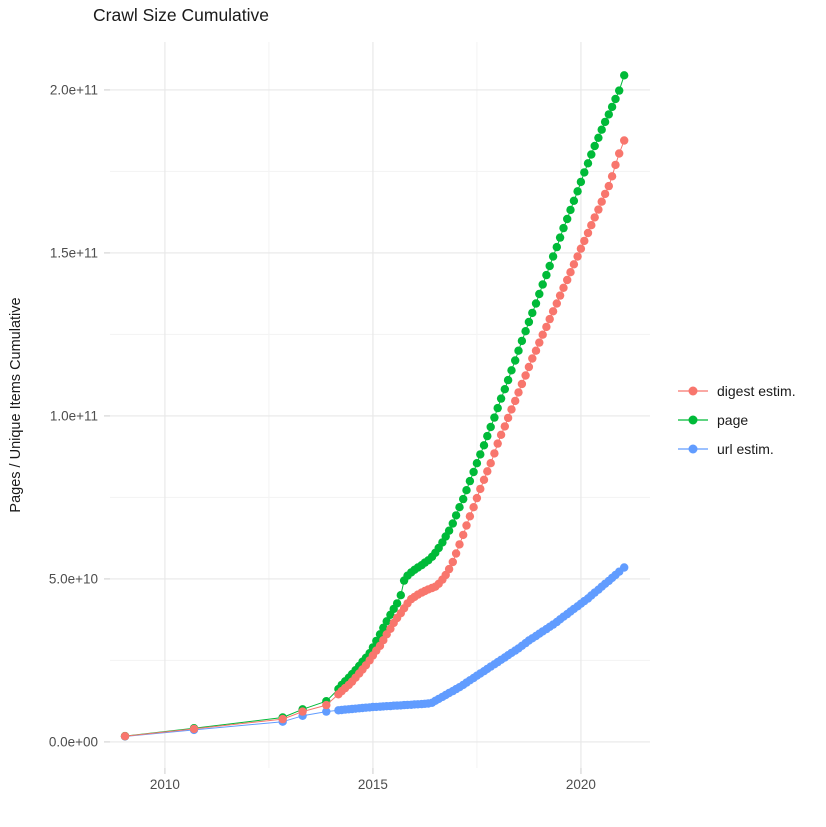 Image resolution: width=826 pixels, height=827 pixels. What do you see at coordinates (693, 420) in the screenshot?
I see `legend-key-page-icon` at bounding box center [693, 420].